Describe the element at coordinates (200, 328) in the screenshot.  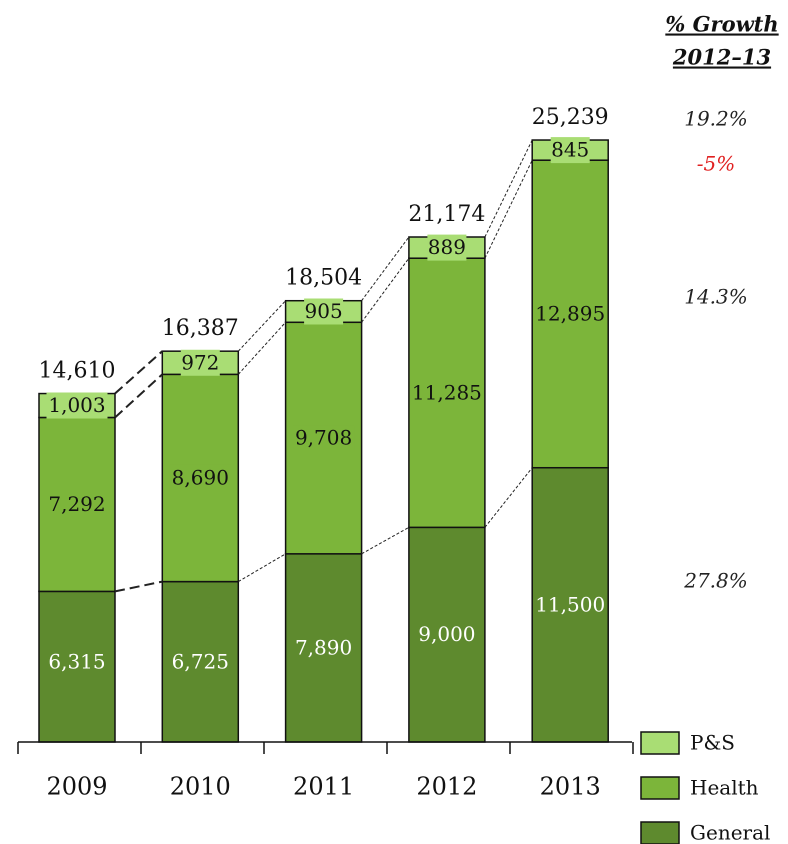
I see `total-label: 16,387` at that location.